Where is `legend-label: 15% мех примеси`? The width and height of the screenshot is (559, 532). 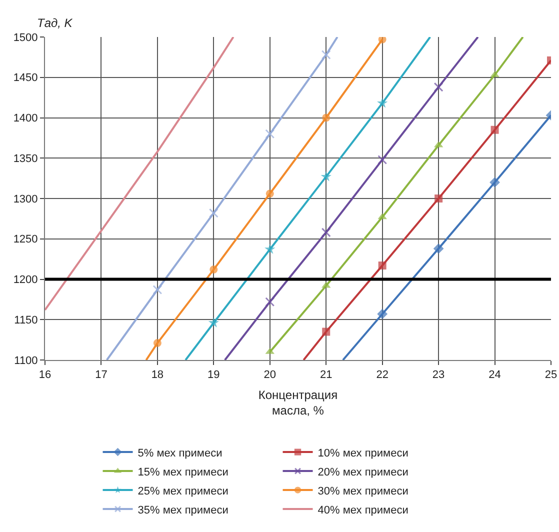 legend-label: 15% мех примеси is located at coordinates (183, 472).